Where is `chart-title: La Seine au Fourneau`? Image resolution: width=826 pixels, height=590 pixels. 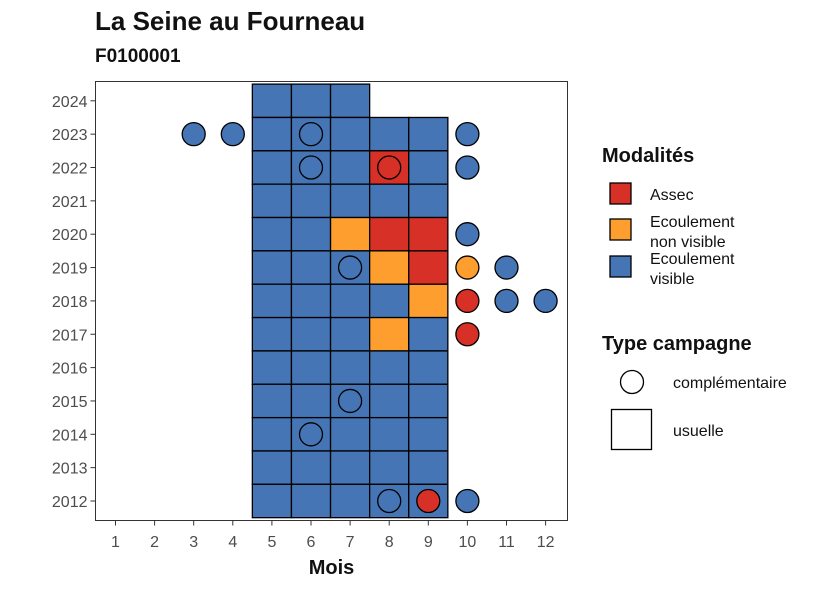
chart-title: La Seine au Fourneau is located at coordinates (230, 21).